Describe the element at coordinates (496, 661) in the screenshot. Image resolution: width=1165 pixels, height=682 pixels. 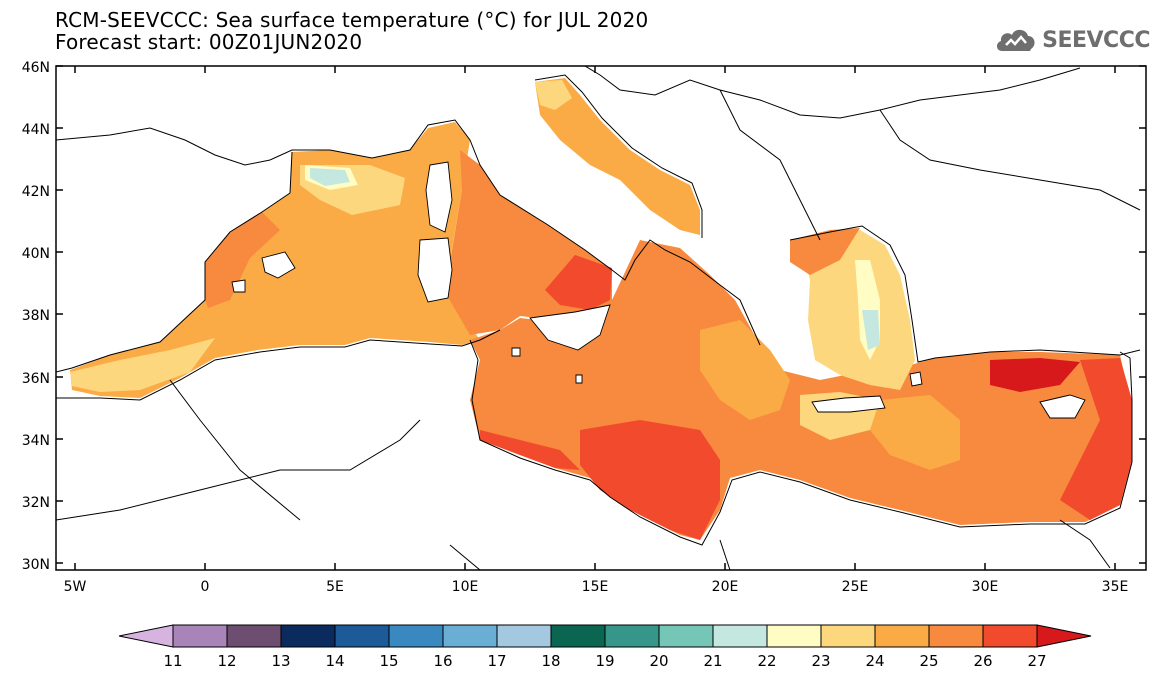
I see `colorbar-label: 17` at that location.